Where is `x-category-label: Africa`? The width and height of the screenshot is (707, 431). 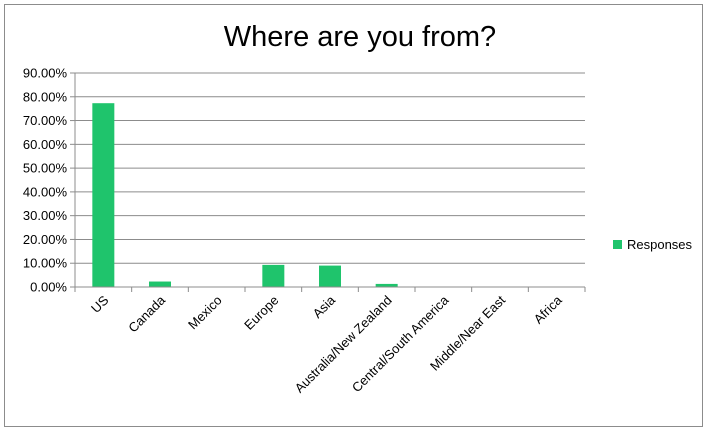
x-category-label: Africa is located at coordinates (548, 309).